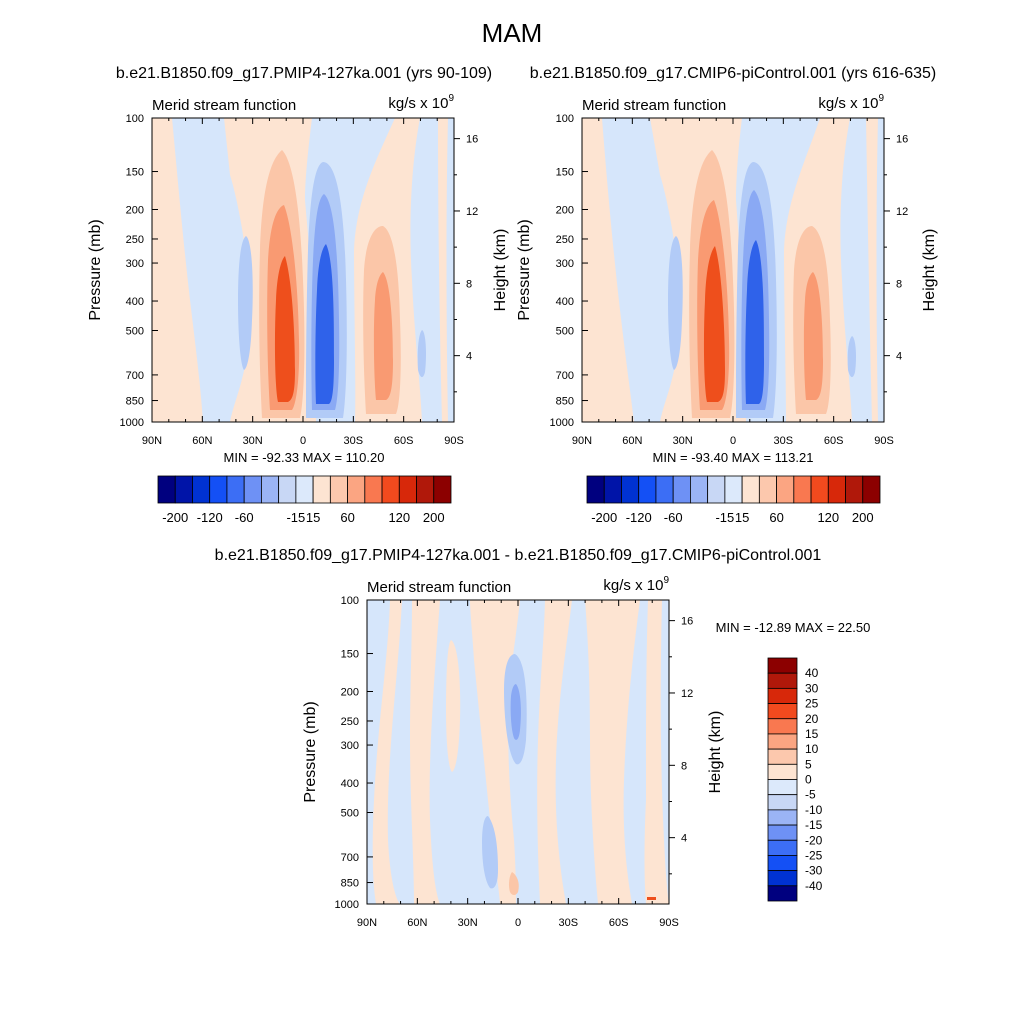  What do you see at coordinates (715, 752) in the screenshot?
I see `diff-y2-axis-label: Height (km)` at bounding box center [715, 752].